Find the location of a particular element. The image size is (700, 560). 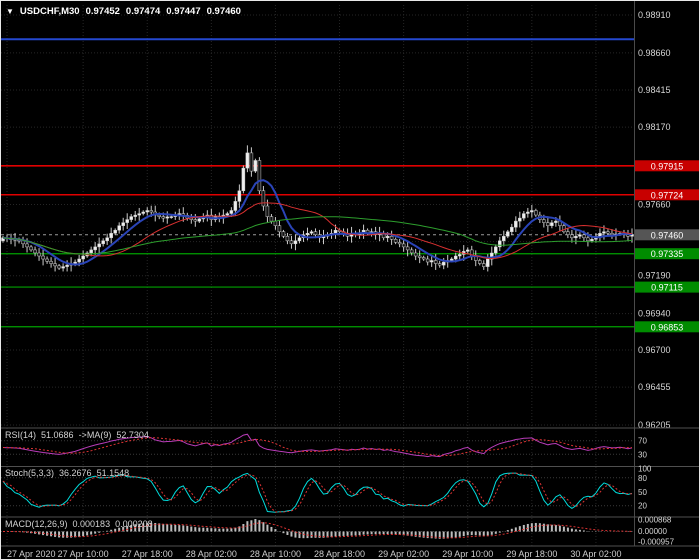

svg-text: 0.96455 is located at coordinates (654, 387).